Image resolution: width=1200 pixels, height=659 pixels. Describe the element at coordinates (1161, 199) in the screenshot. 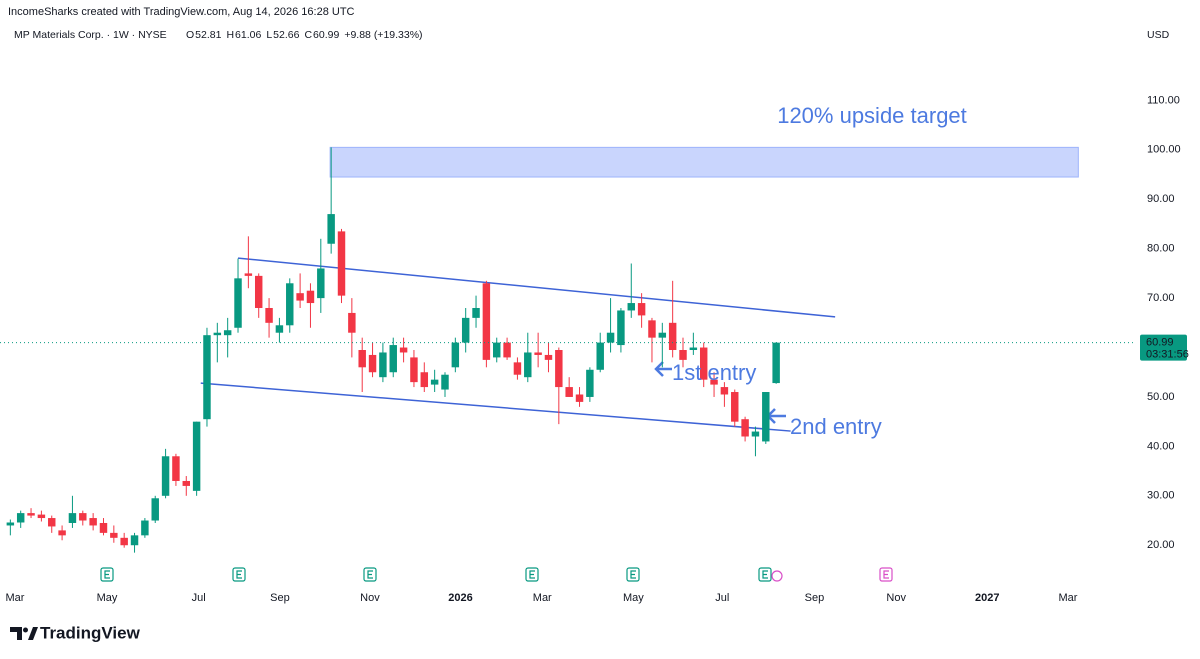

I see `y-tick-label: 90.00` at that location.